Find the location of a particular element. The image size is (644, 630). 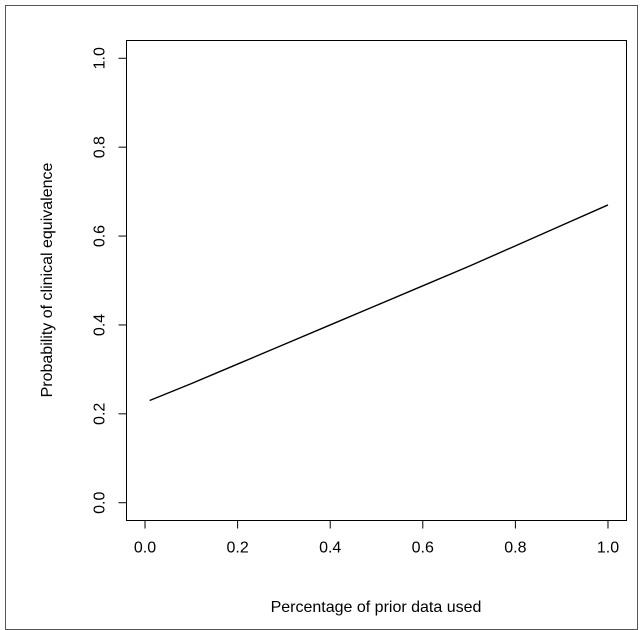

y-tick-label: 0.2 is located at coordinates (100, 414).